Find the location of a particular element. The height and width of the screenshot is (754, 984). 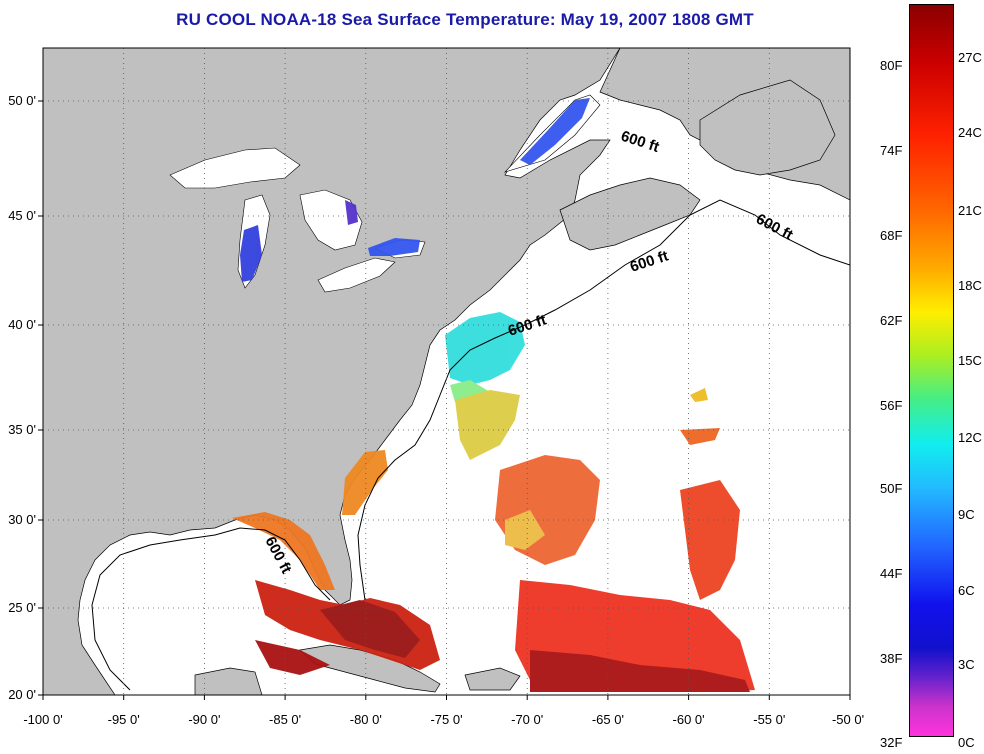

cbar-f-label: 56F is located at coordinates (891, 405).